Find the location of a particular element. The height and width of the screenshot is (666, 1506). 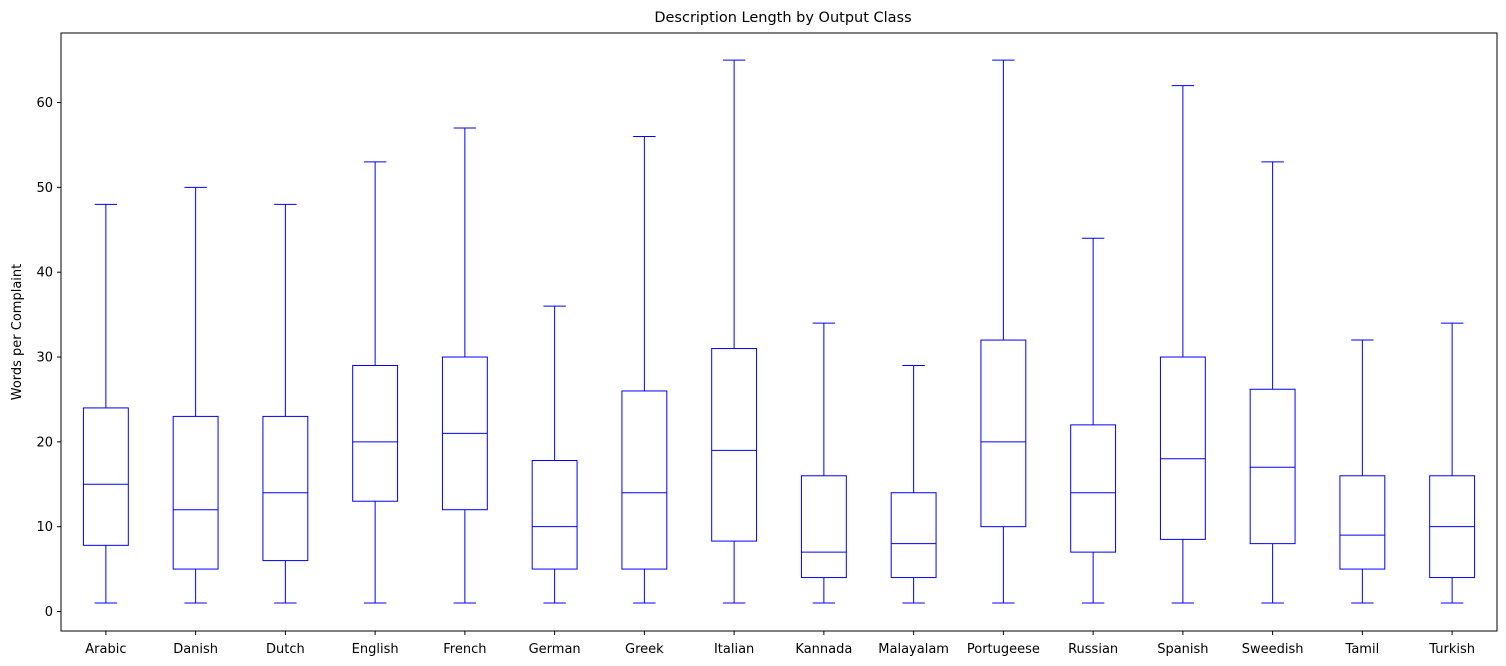

box-italian is located at coordinates (734, 445).